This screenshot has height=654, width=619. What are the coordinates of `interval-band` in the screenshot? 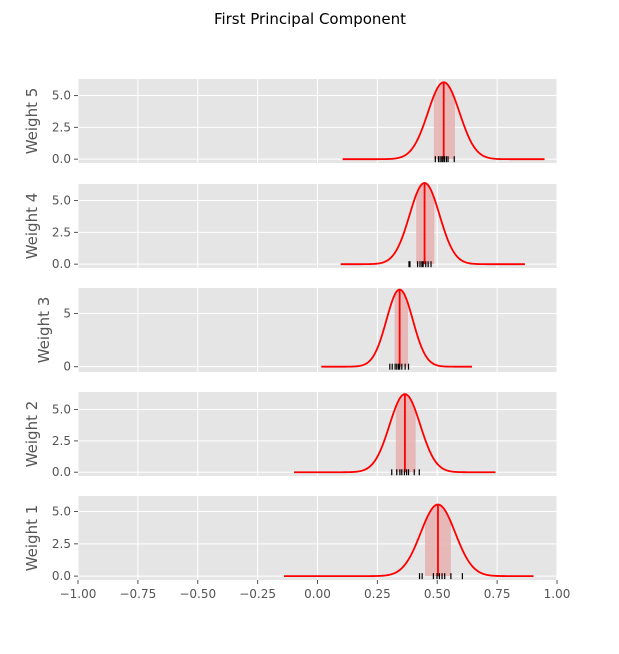 It's located at (401, 328).